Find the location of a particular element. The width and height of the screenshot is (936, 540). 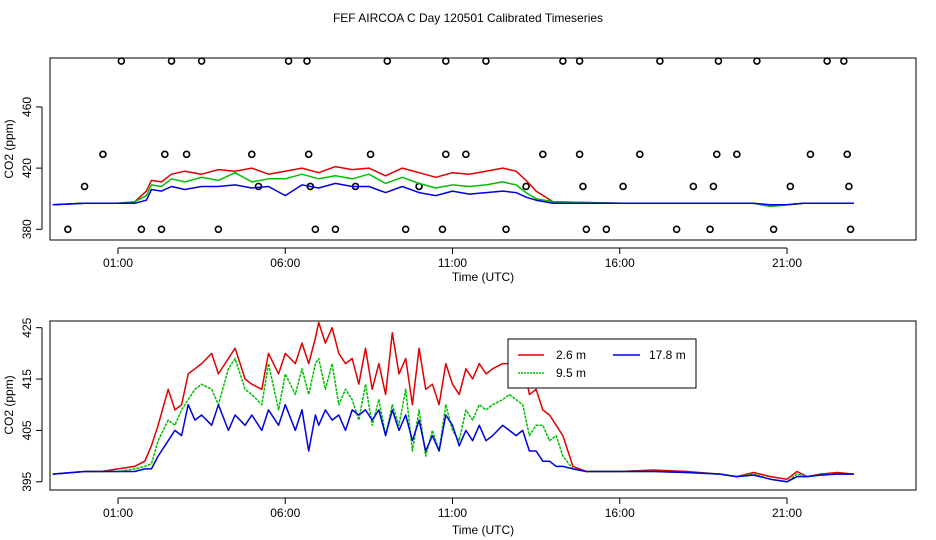

bottom-y-axis: 395 405 415 425 is located at coordinates (31, 404).